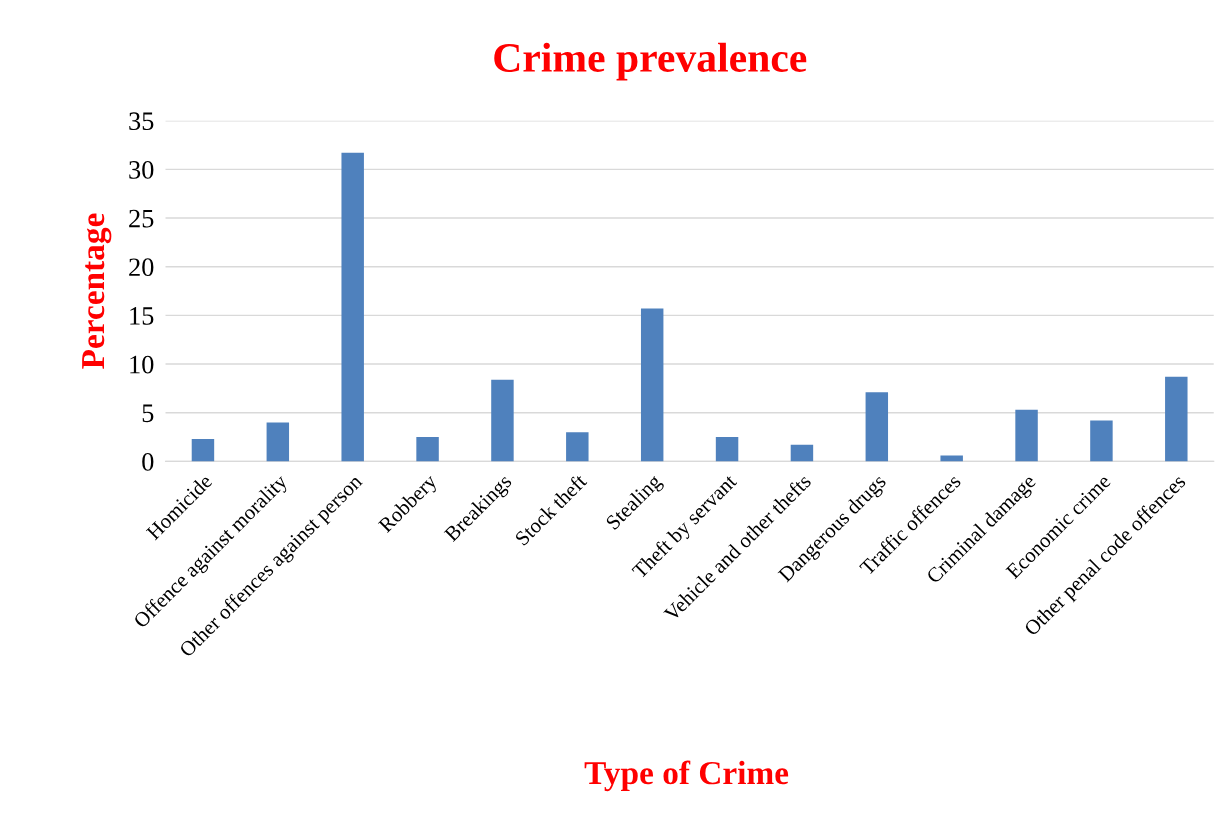 The image size is (1226, 821). Describe the element at coordinates (141, 218) in the screenshot. I see `y-tick-label: 25` at that location.